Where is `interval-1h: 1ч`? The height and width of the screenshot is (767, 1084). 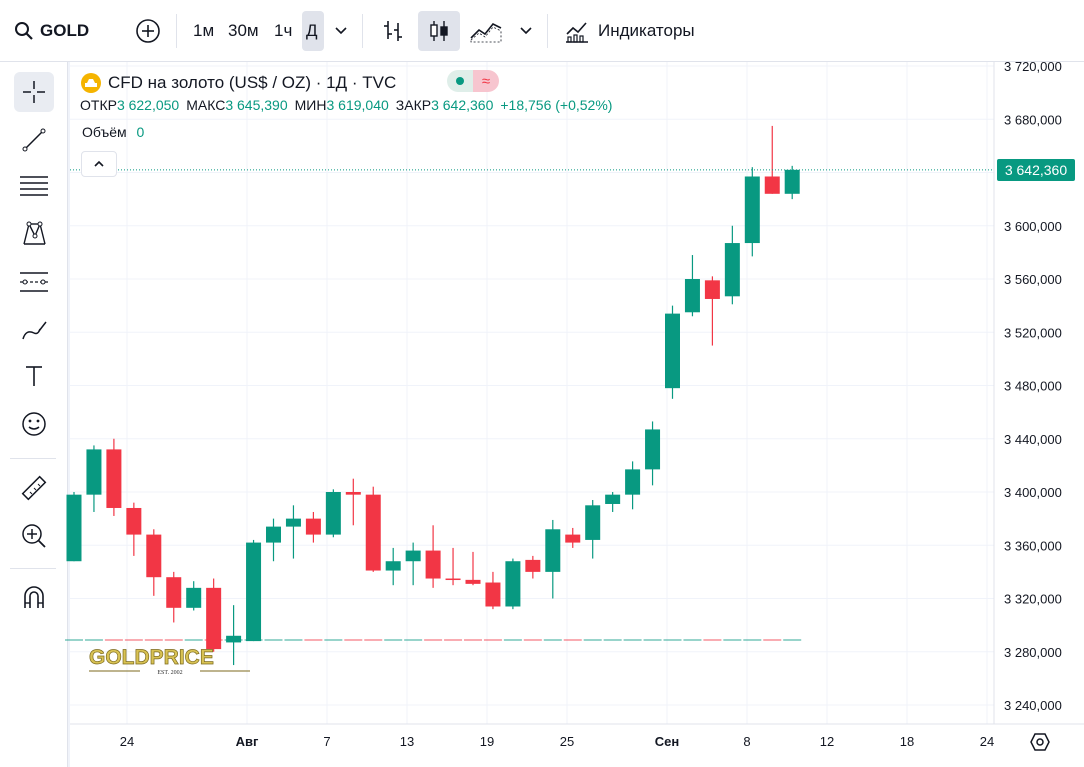
interval-1h: 1ч is located at coordinates (283, 31).